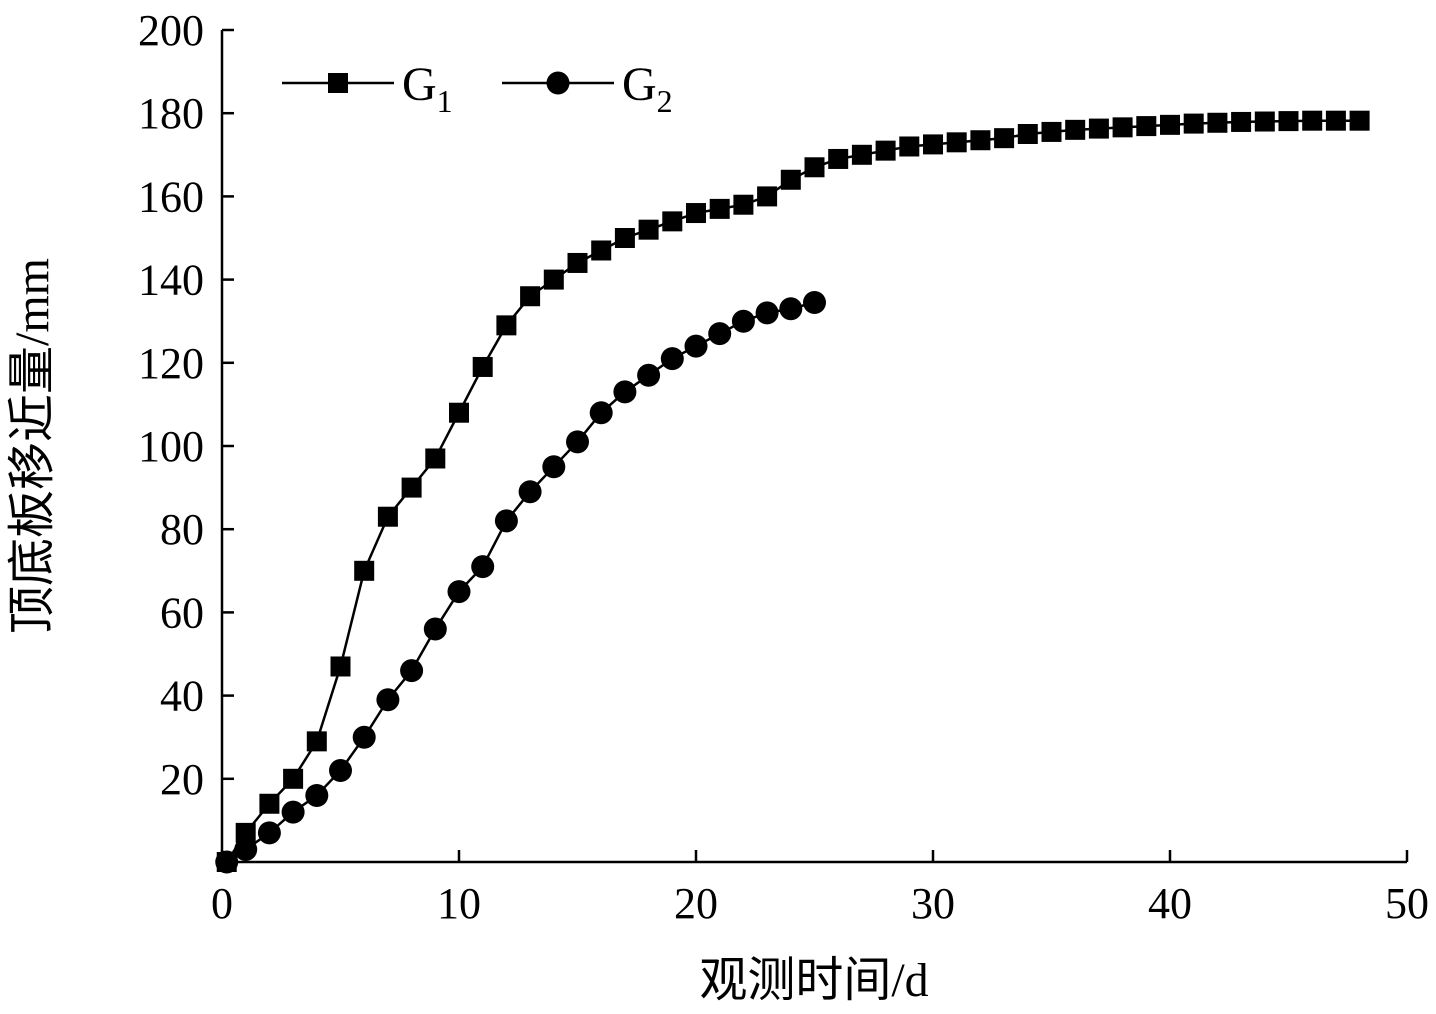 The image size is (1436, 1014). What do you see at coordinates (459, 903) in the screenshot?
I see `x-tick-label: 10` at bounding box center [459, 903].